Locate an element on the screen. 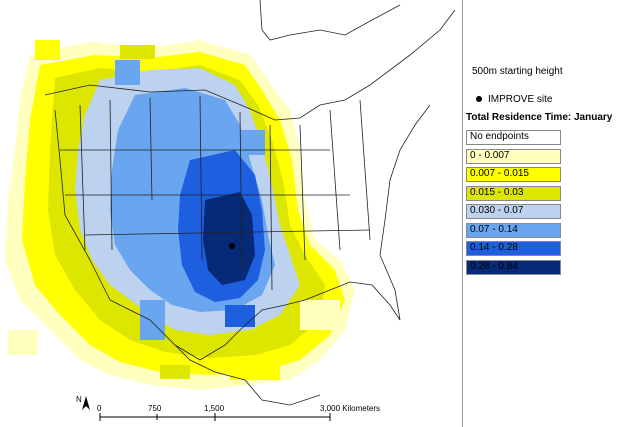 The width and height of the screenshot is (630, 427). legend-class-label: 0.030 - 0.07 is located at coordinates (497, 210).